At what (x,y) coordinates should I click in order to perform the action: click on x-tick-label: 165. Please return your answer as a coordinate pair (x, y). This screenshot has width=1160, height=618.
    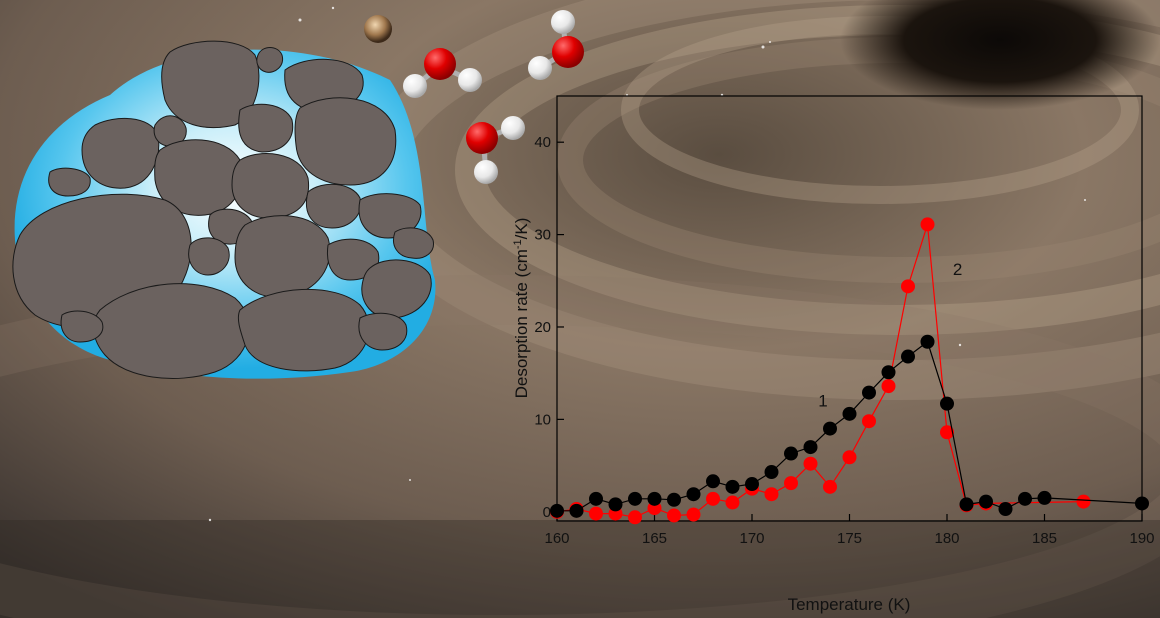
    Looking at the image, I should click on (654, 538).